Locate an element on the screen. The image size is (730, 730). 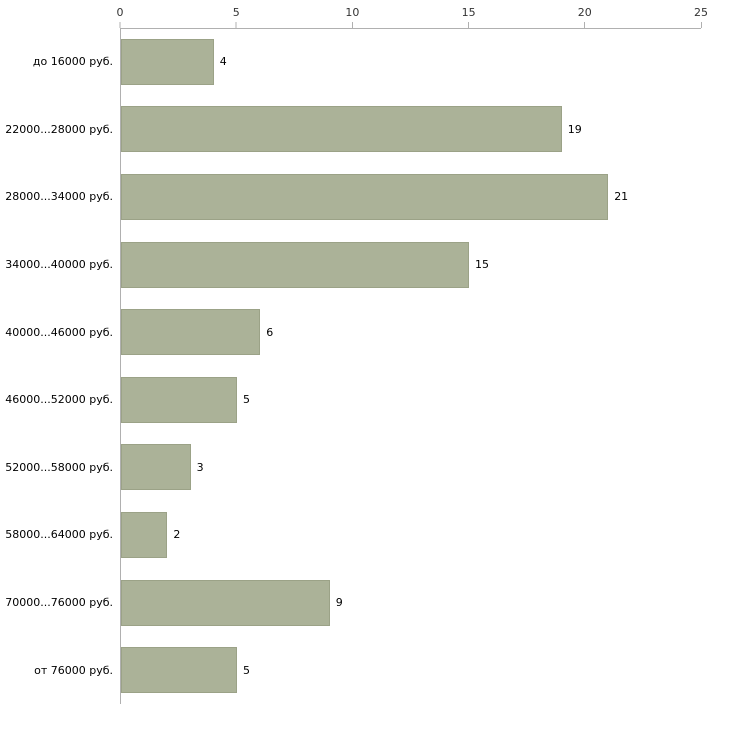
x-tick: 0 is located at coordinates (120, 17).